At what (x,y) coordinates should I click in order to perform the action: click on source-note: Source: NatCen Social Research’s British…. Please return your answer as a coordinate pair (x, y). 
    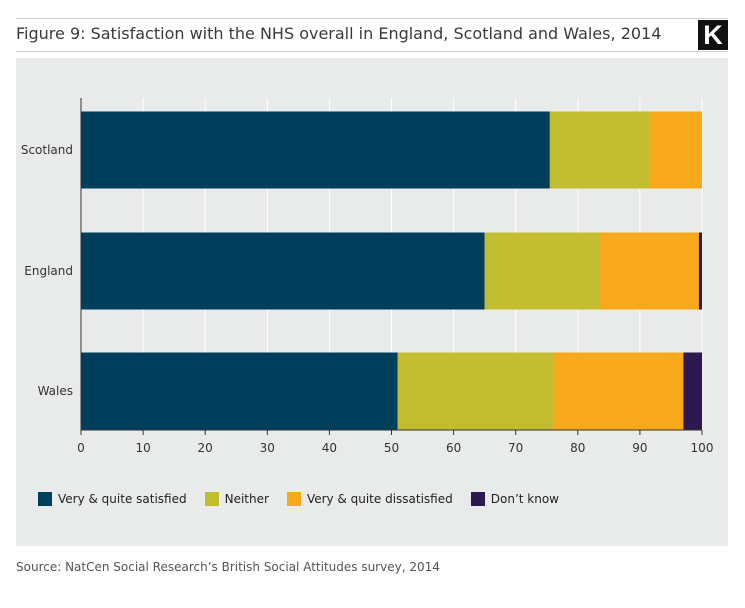
    Looking at the image, I should click on (228, 567).